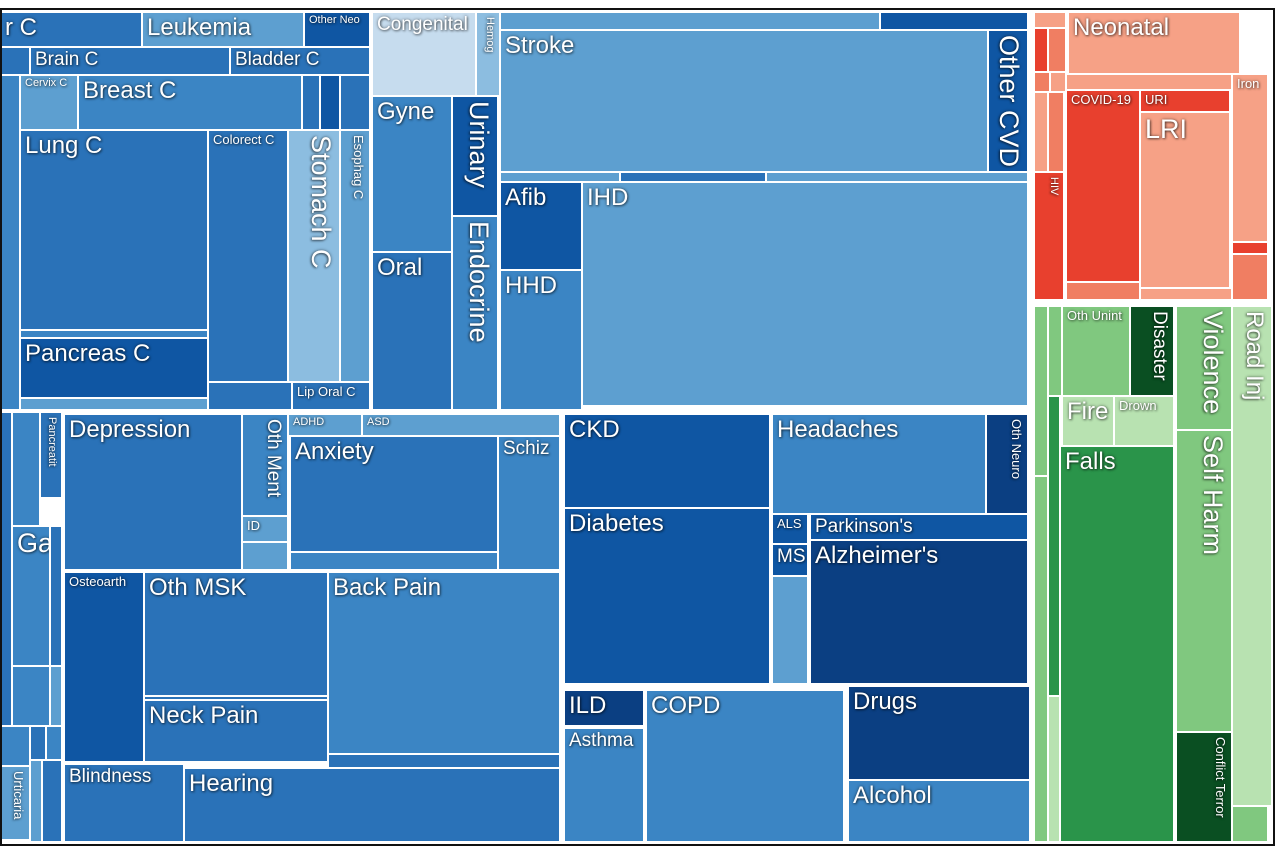  What do you see at coordinates (114, 230) in the screenshot?
I see `treemap-cell-lung-c: Lung C` at bounding box center [114, 230].